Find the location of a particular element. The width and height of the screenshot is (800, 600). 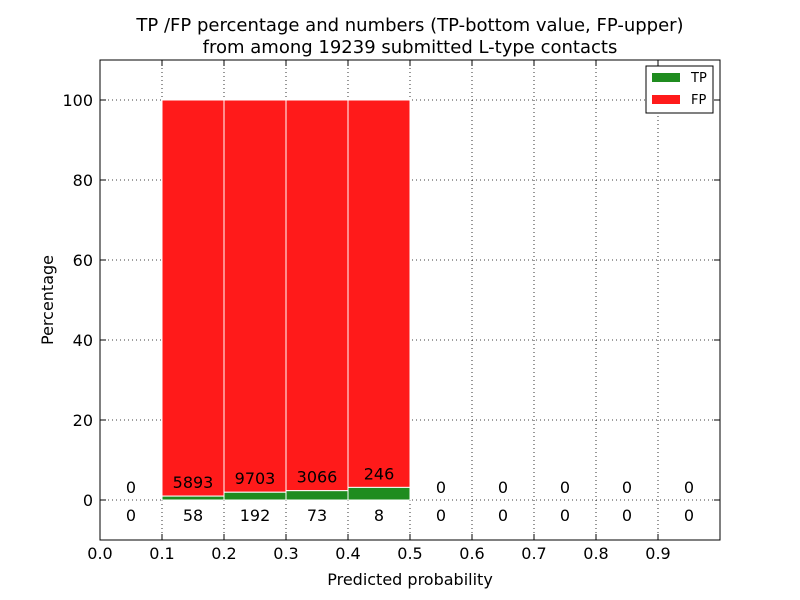

y-tick-label: 100 is located at coordinates (77, 100).